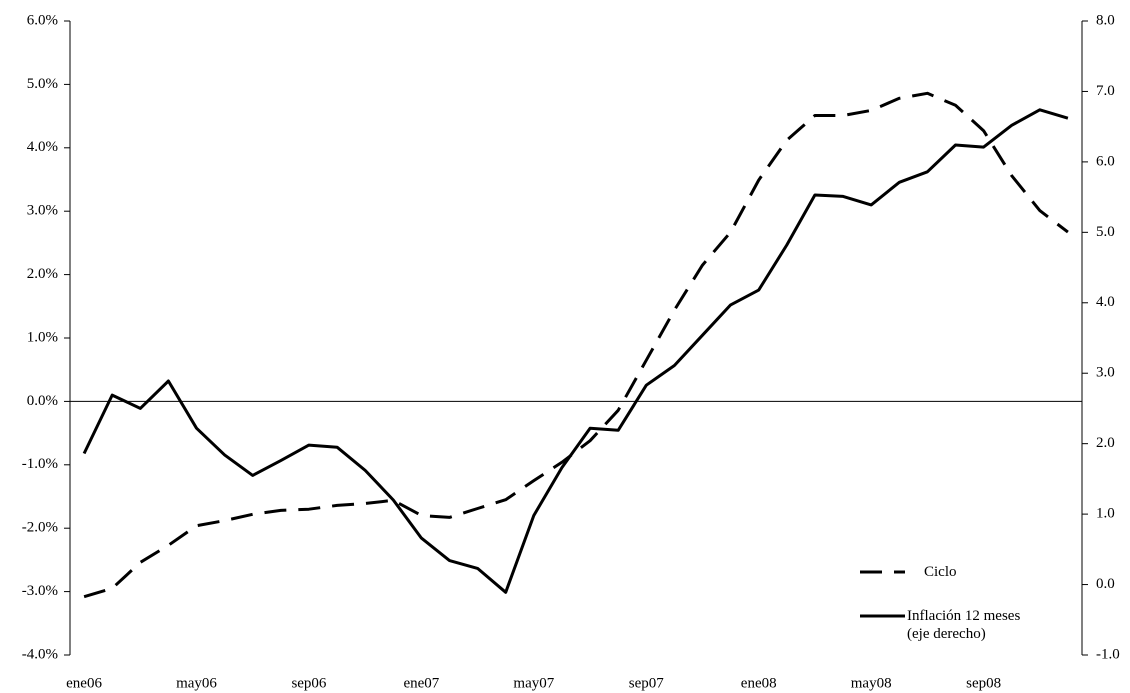  I want to click on y-tick-label: 3.0%, so click(42, 211).